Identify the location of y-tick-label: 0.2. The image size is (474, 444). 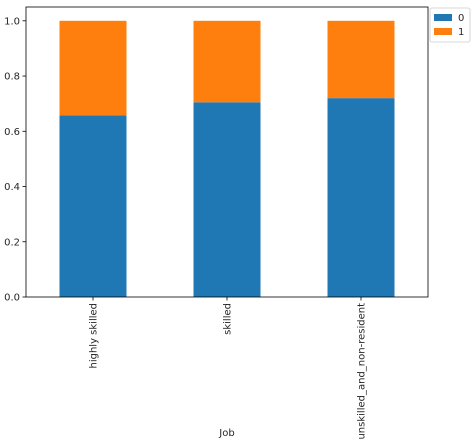
(12, 242).